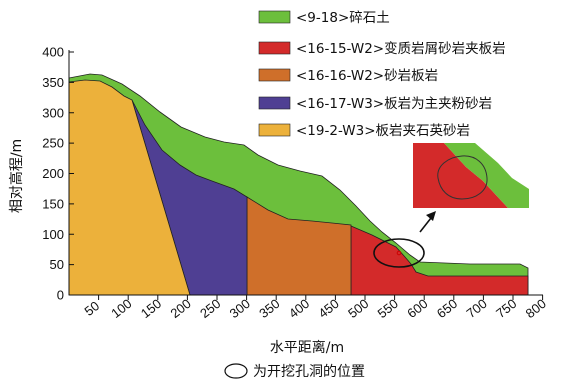 The width and height of the screenshot is (561, 383). What do you see at coordinates (60, 295) in the screenshot?
I see `y-tick-label: 0` at bounding box center [60, 295].